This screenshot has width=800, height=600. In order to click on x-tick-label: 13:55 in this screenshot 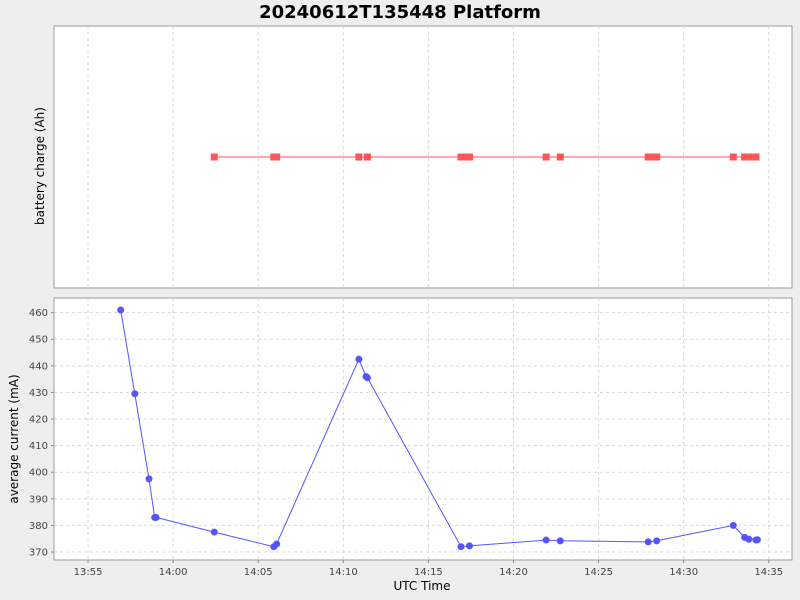, I will do `click(88, 572)`.